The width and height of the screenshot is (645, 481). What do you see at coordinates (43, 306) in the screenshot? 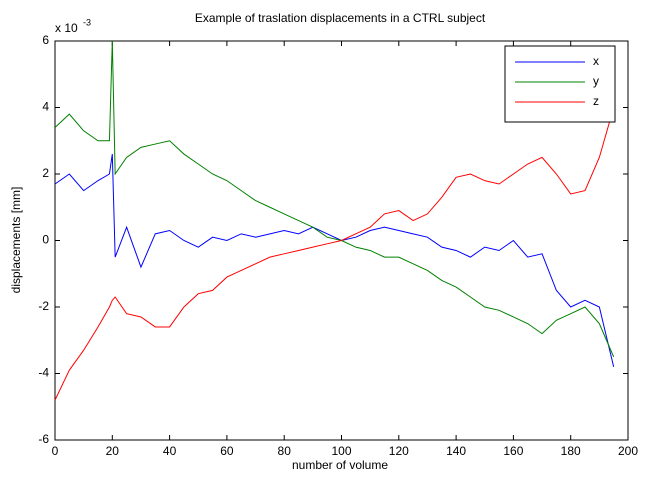
I see `y-tick-label: -2` at bounding box center [43, 306].